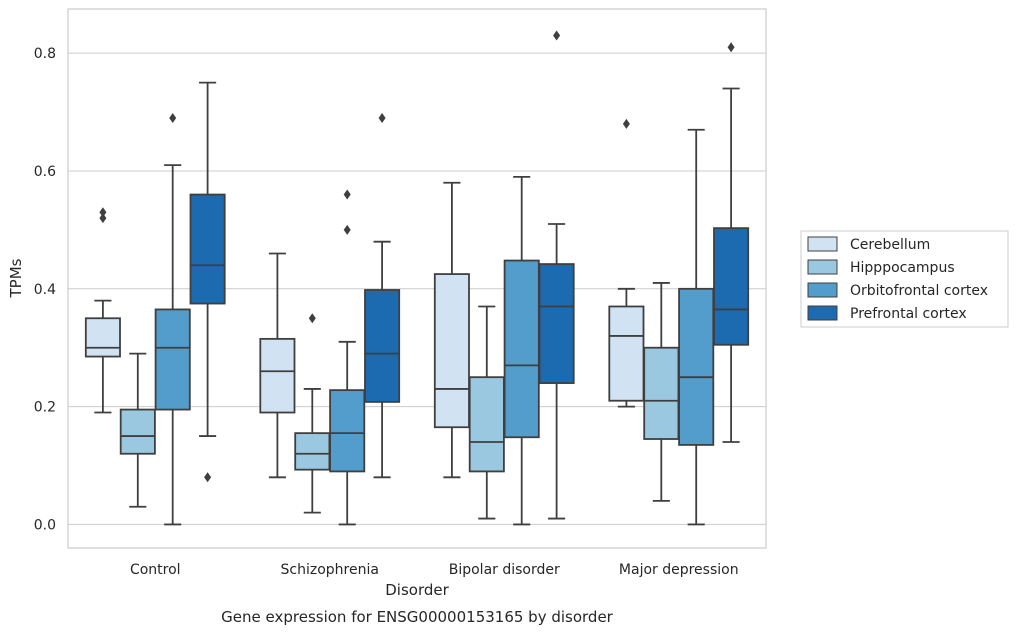 The height and width of the screenshot is (634, 1018). What do you see at coordinates (908, 314) in the screenshot?
I see `legend-label: Prefrontal cortex` at bounding box center [908, 314].